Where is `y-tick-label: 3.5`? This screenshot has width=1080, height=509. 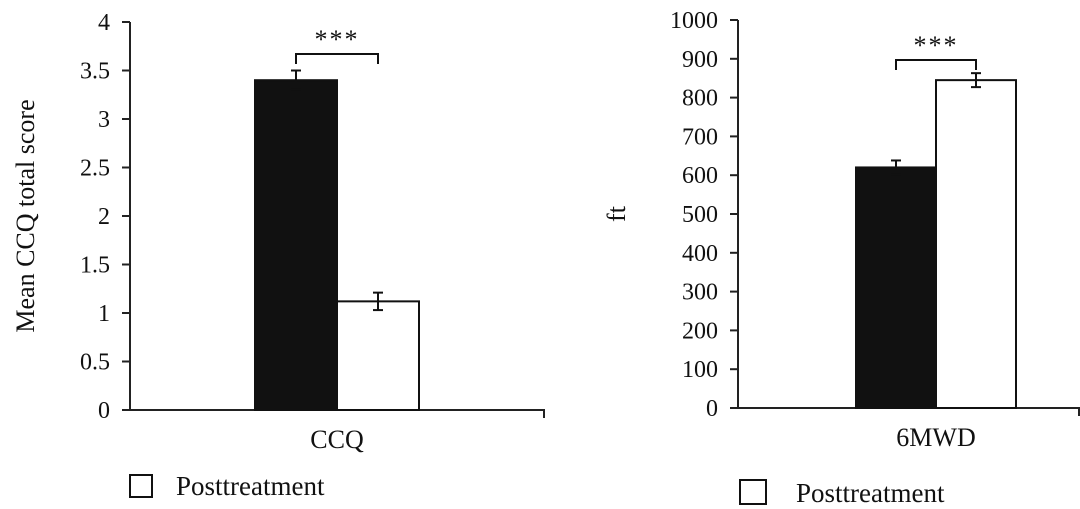
y-tick-label: 3.5 is located at coordinates (95, 72).